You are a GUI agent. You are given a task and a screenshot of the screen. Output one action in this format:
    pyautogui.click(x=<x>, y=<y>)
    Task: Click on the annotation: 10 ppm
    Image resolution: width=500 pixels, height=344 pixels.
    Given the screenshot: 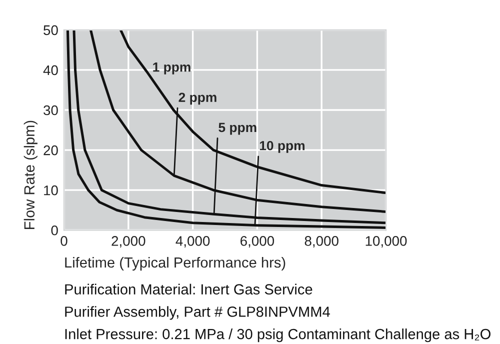 What is the action you would take?
    pyautogui.click(x=282, y=146)
    